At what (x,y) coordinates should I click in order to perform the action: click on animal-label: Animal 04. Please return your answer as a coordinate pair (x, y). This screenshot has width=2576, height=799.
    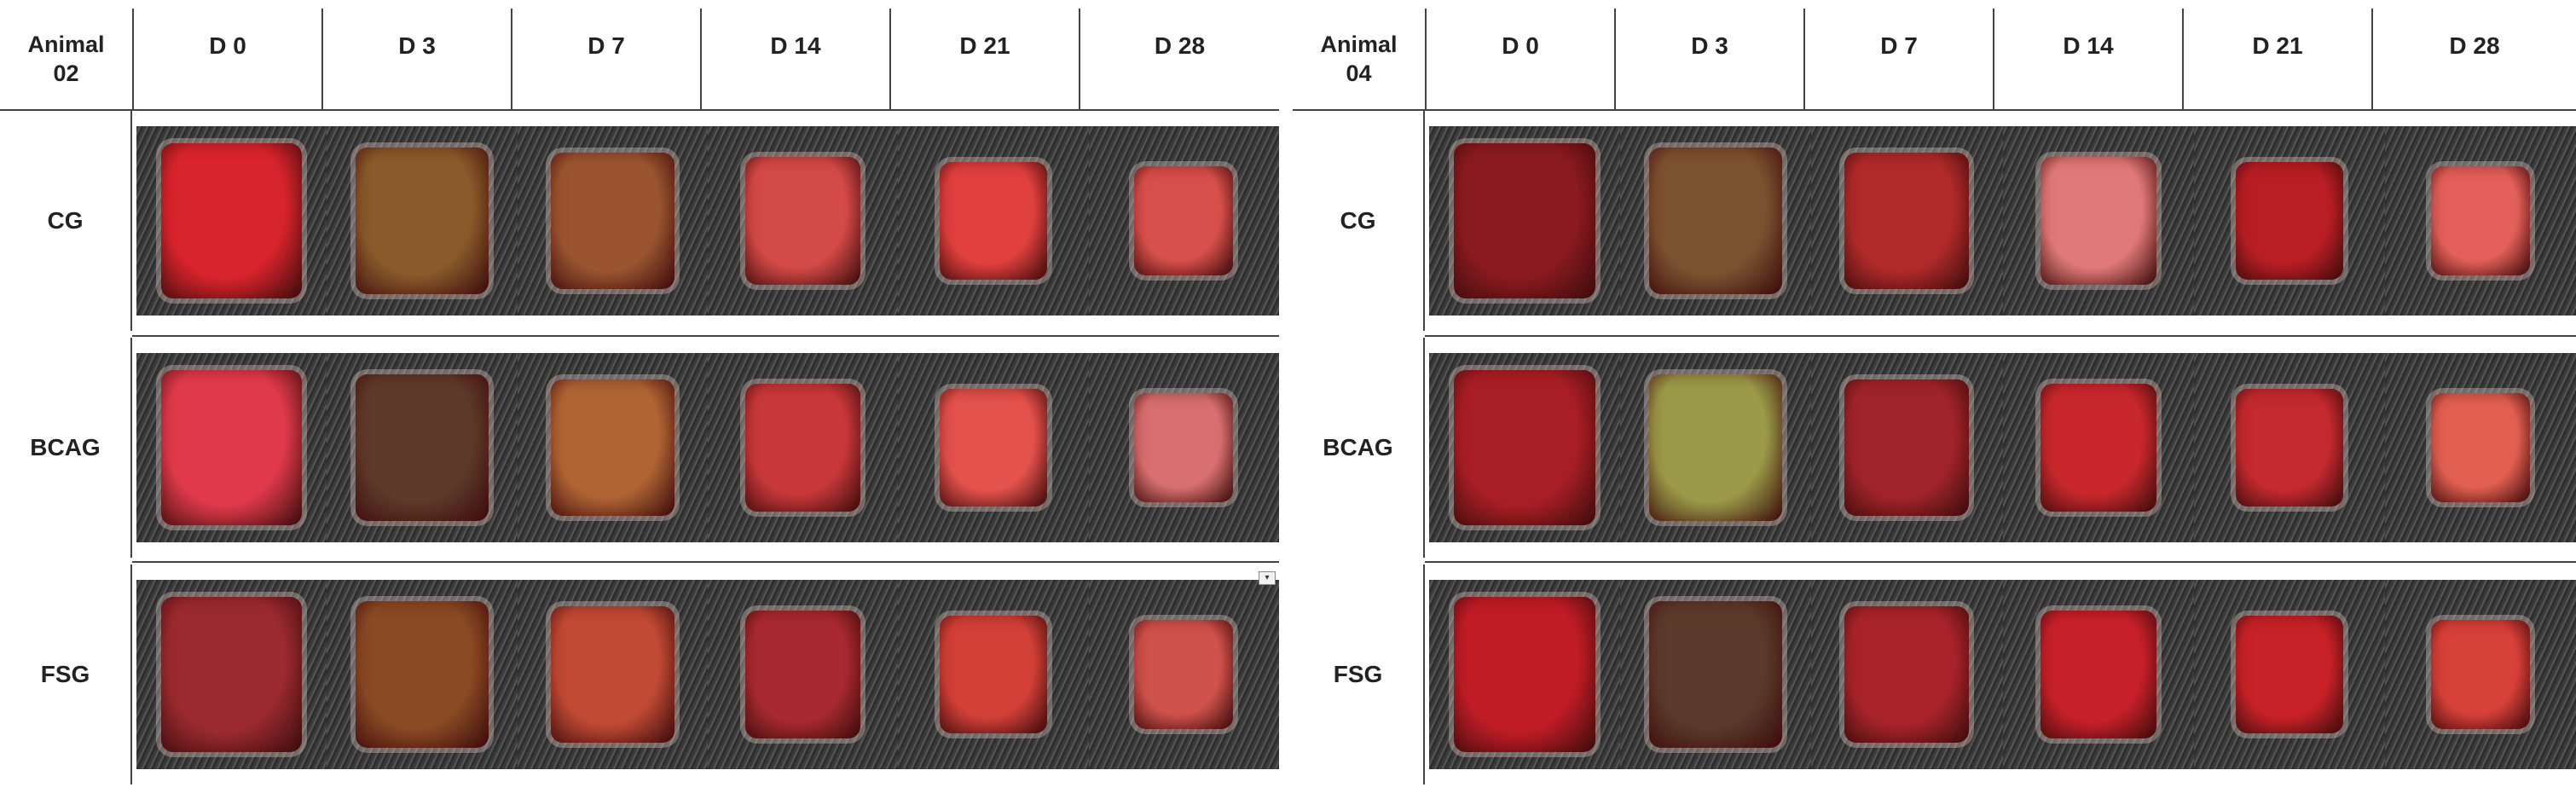
    Looking at the image, I should click on (1359, 59).